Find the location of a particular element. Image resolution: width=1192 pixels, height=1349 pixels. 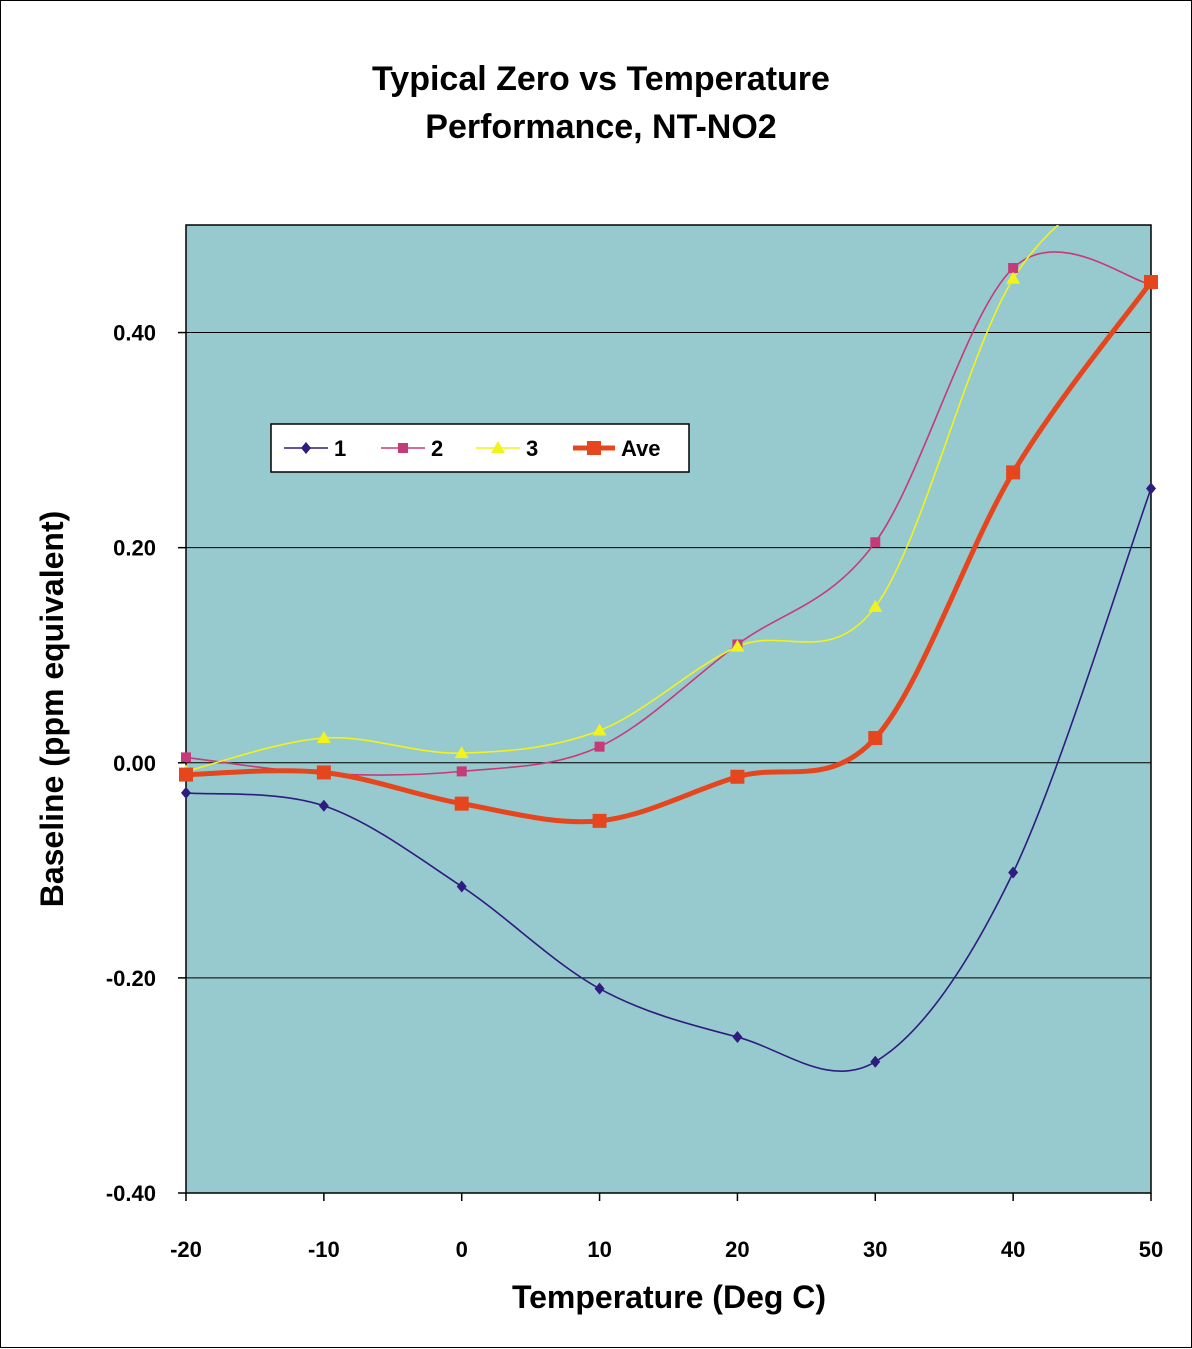

x-tick-label: -20 is located at coordinates (186, 1249).